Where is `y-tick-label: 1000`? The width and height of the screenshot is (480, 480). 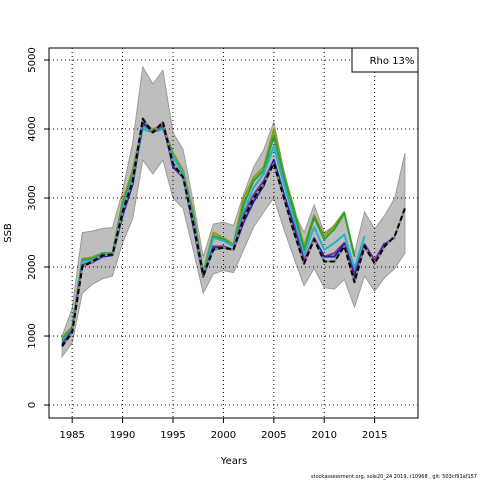
y-tick-label: 1000 is located at coordinates (32, 335).